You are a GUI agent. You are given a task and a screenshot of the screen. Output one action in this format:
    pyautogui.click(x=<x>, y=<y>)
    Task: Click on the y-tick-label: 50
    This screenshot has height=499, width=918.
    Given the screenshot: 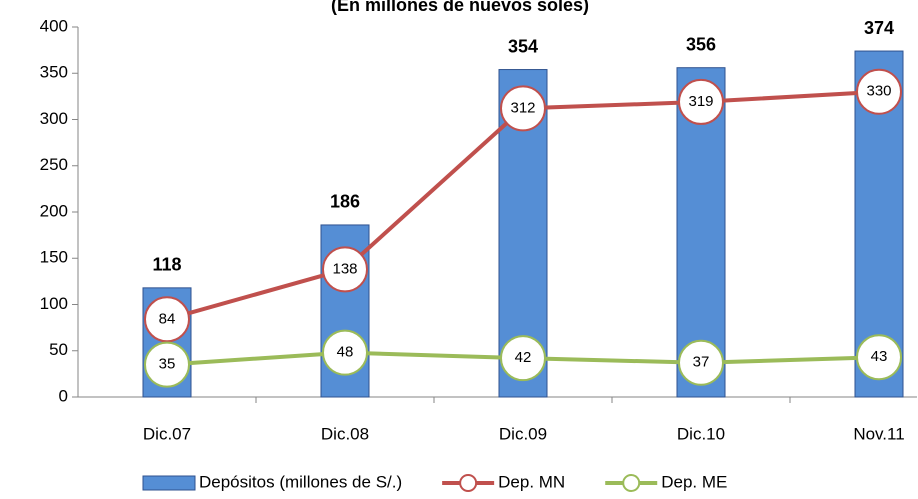 What is the action you would take?
    pyautogui.click(x=58, y=349)
    